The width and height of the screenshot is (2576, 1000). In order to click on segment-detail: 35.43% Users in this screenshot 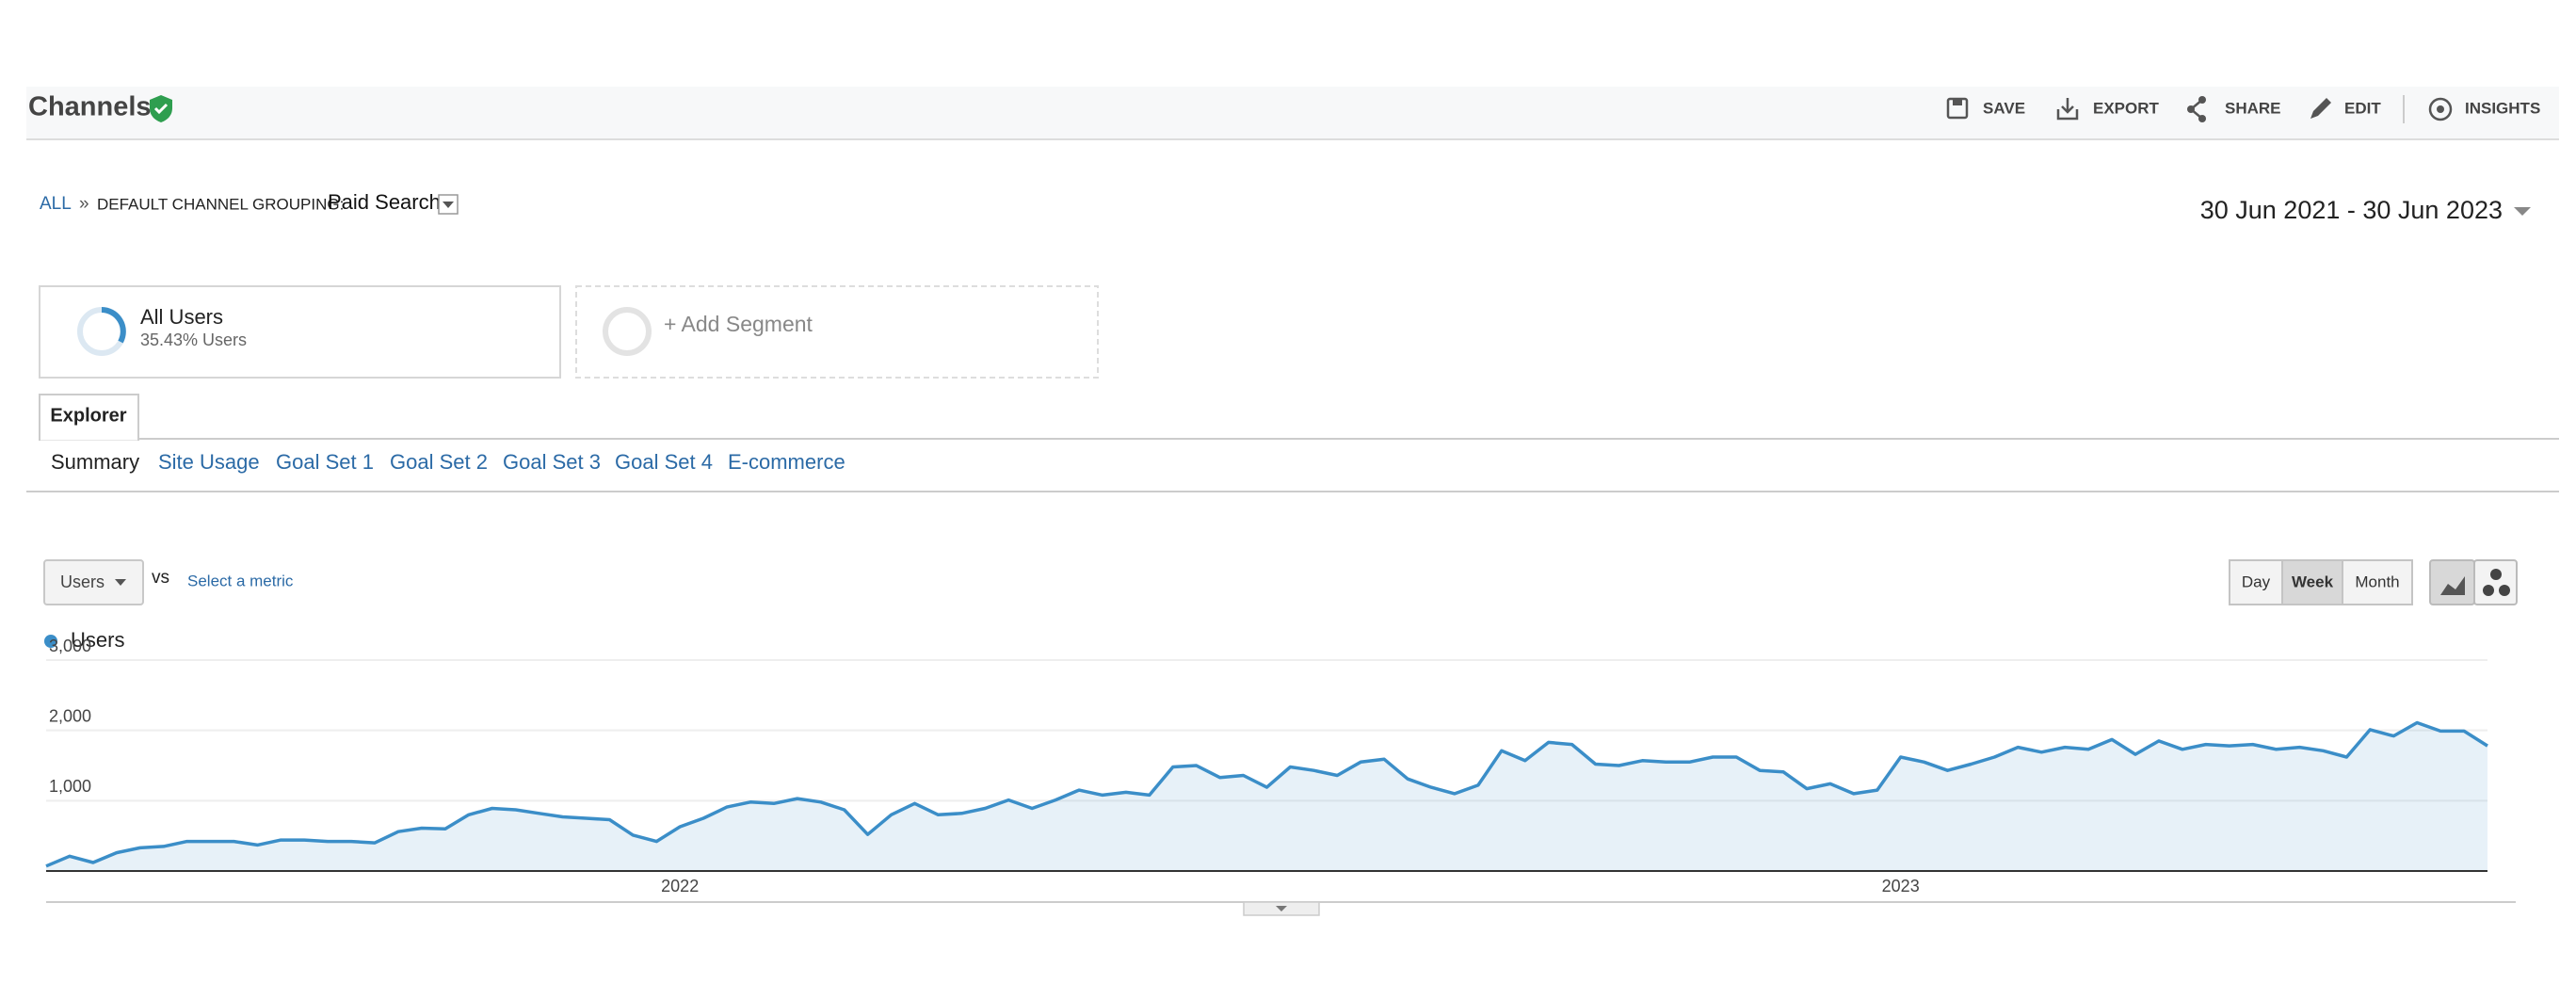, I will do `click(193, 340)`.